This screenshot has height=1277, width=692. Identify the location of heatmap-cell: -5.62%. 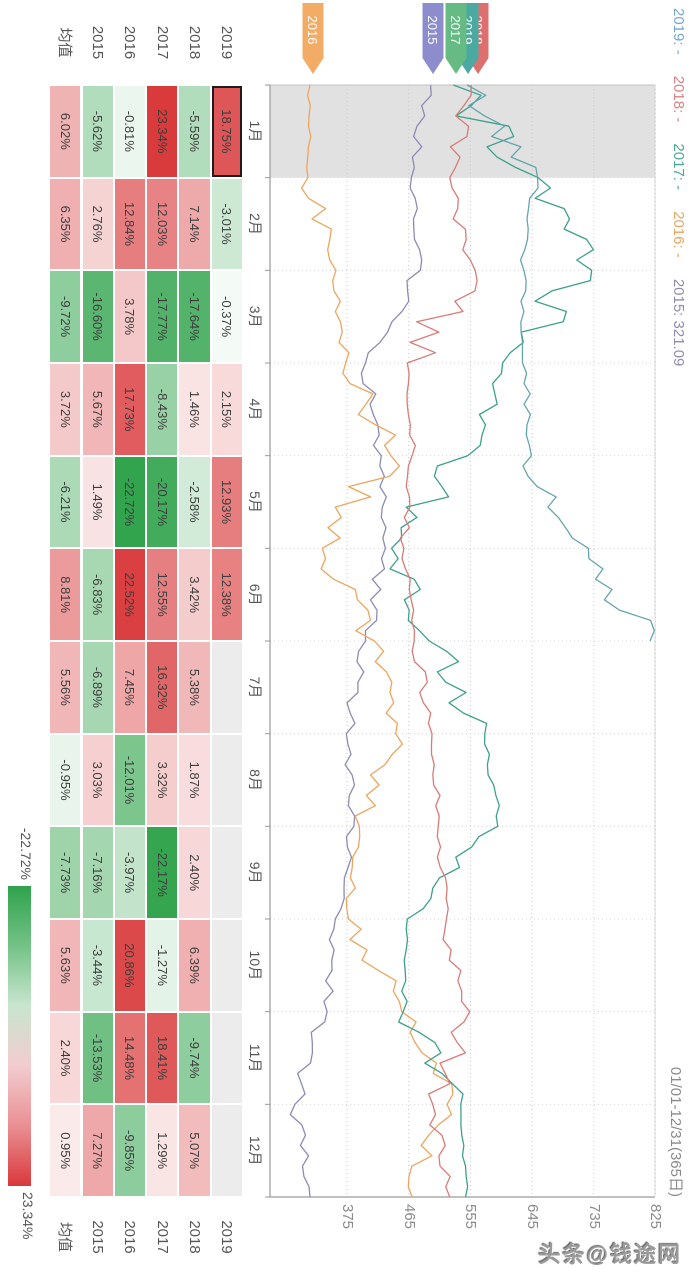
(97, 131).